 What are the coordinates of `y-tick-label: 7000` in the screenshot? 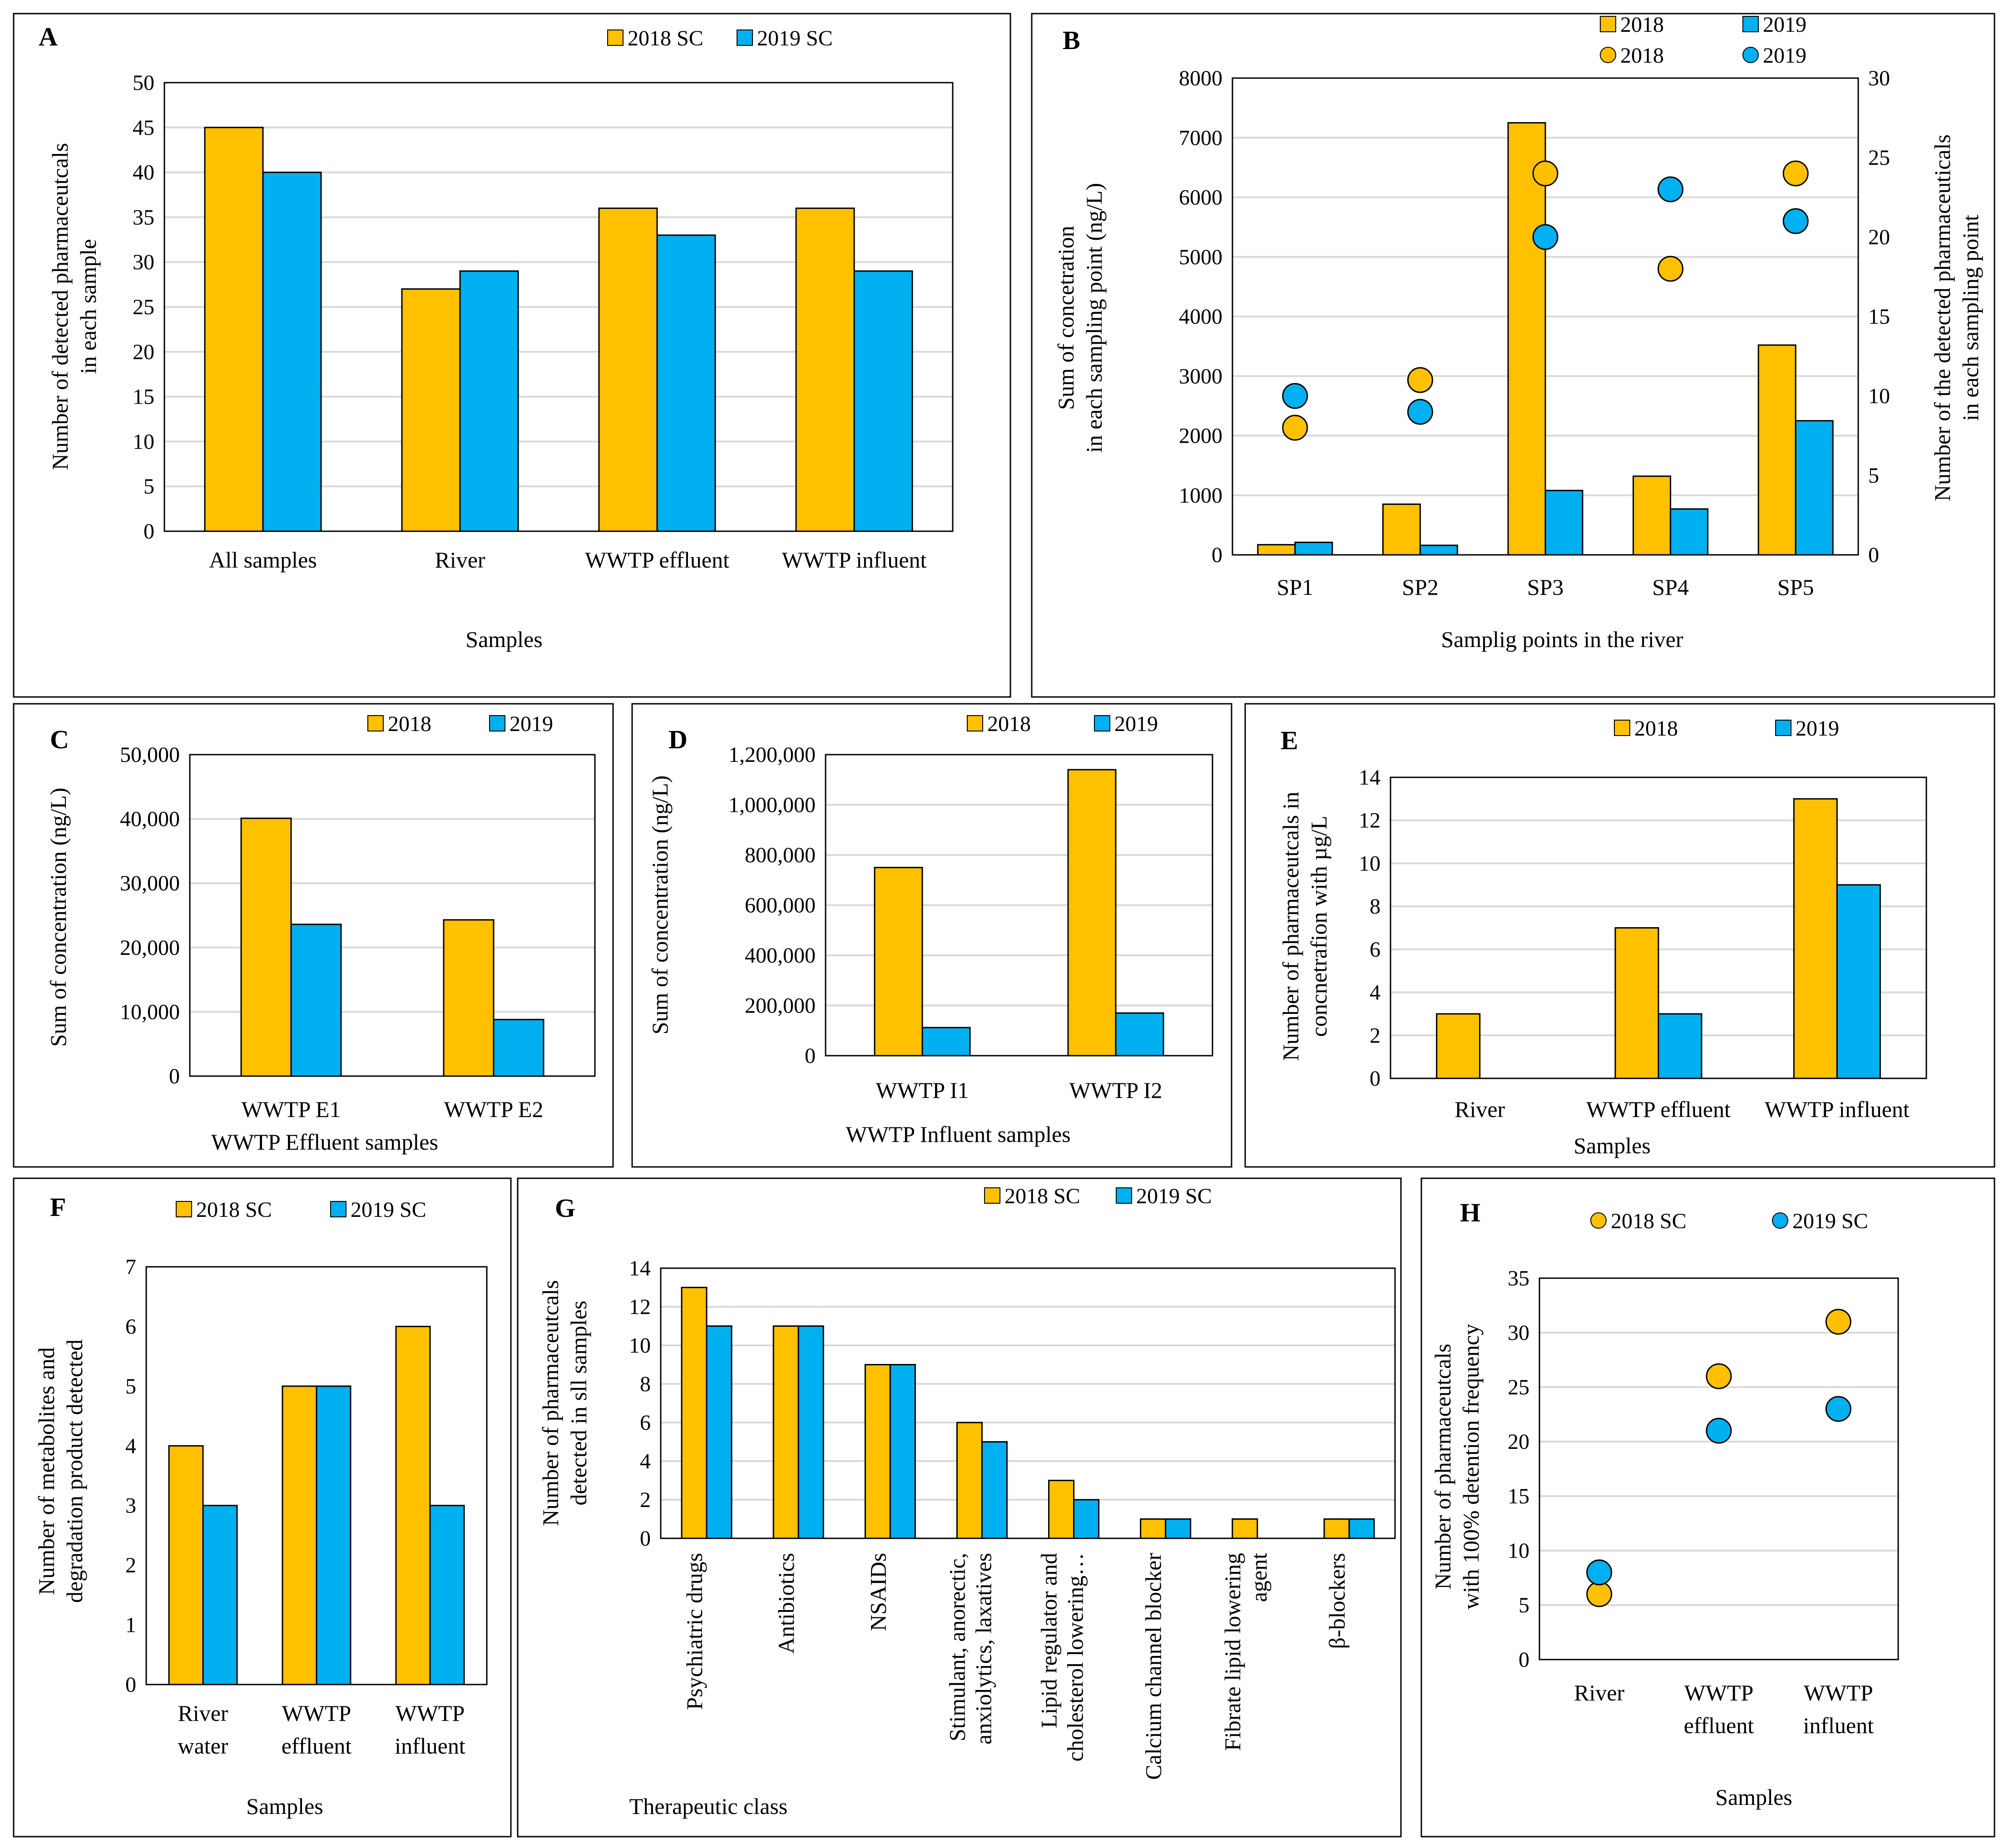 It's located at (1200, 138).